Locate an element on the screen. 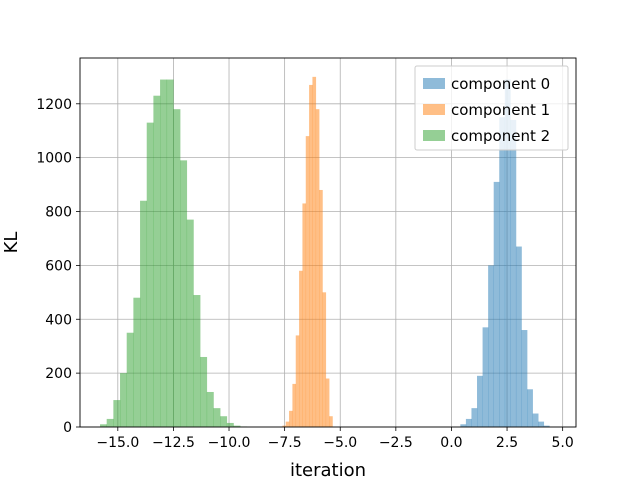 The height and width of the screenshot is (484, 640). series-0-bars is located at coordinates (505, 253).